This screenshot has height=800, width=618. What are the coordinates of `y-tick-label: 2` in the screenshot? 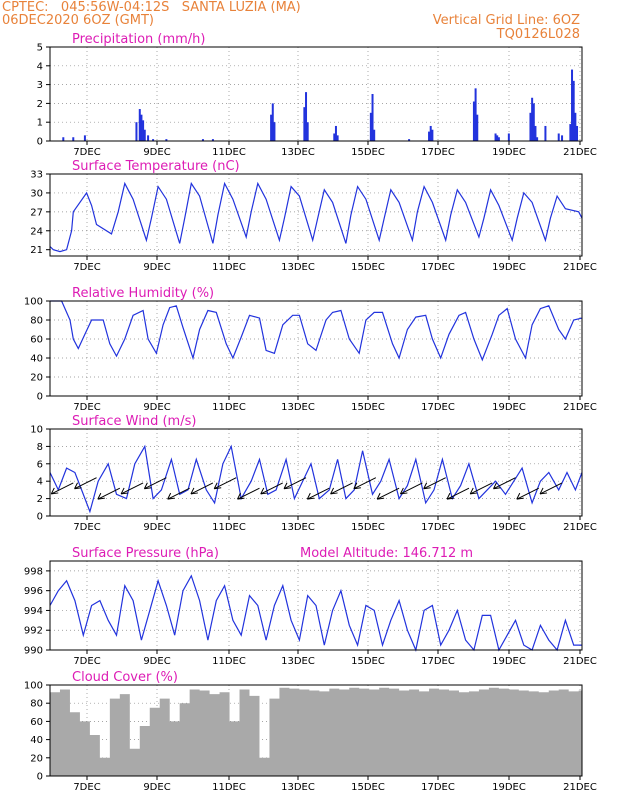 It's located at (40, 499).